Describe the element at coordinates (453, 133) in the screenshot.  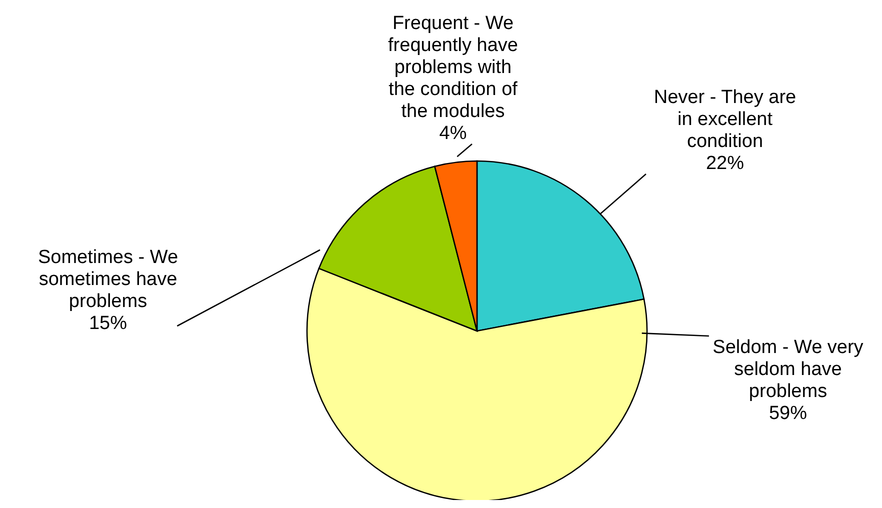
I see `data-label: 4%` at that location.